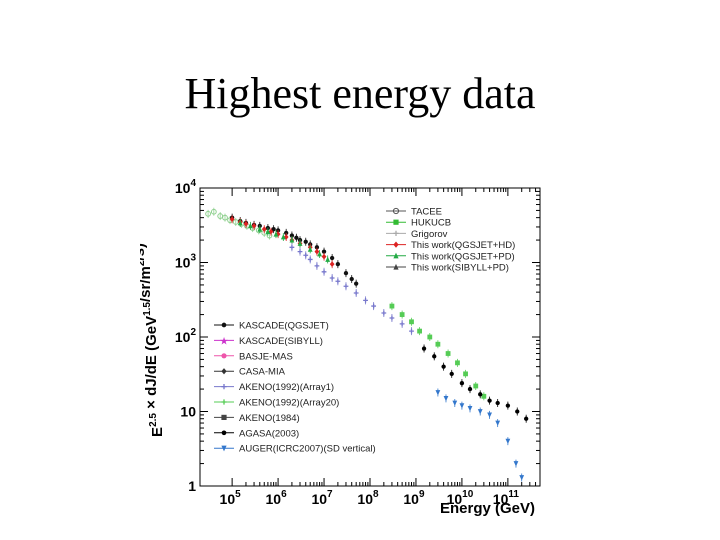  I want to click on legend-entry: CASA-MIA, so click(250, 372).